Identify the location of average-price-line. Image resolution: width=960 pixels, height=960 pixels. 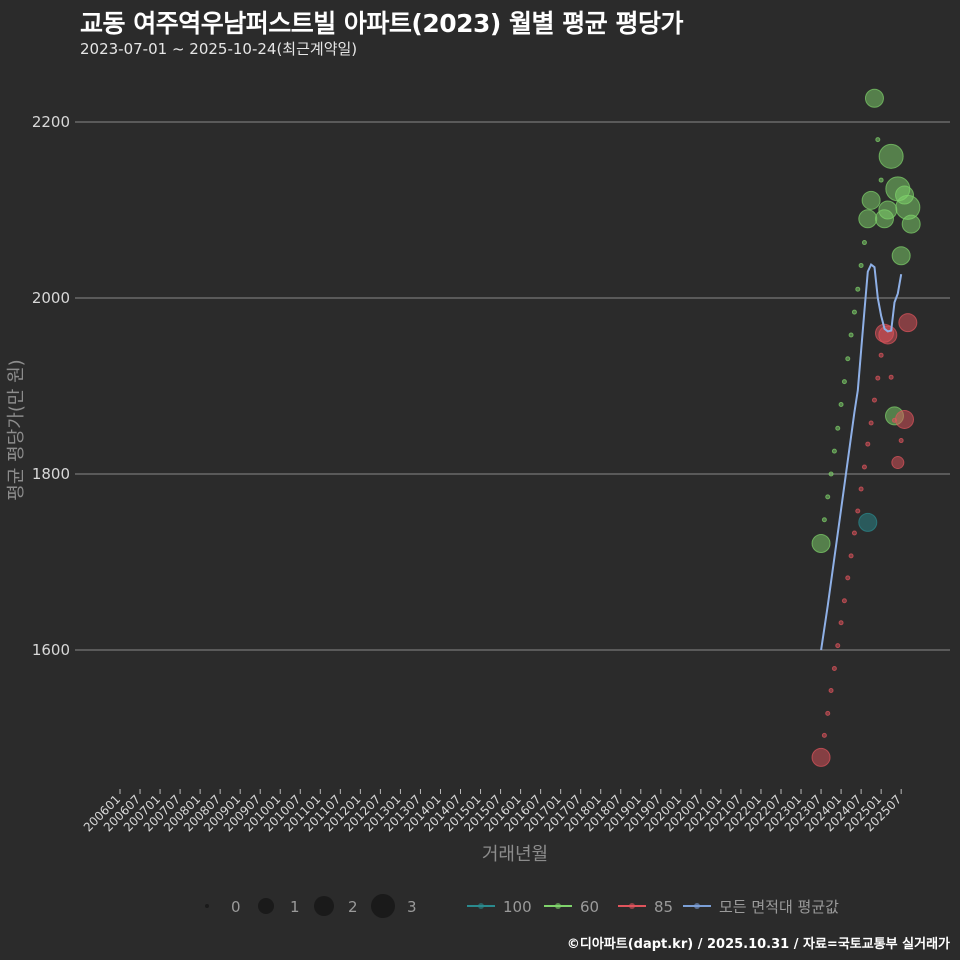
(861, 457).